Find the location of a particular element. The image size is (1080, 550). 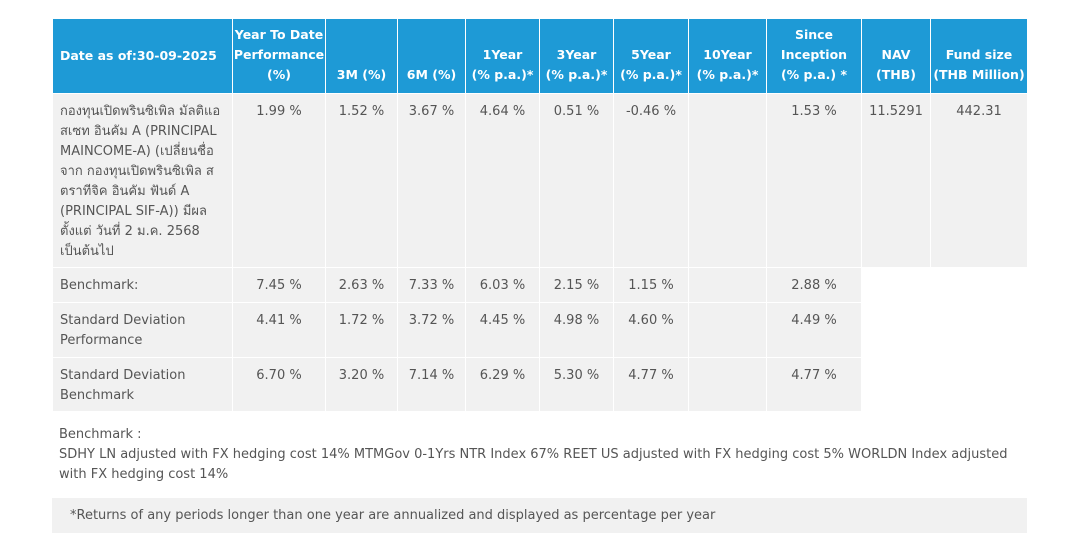

row-label: Standard Deviation Benchmark is located at coordinates (142, 384).